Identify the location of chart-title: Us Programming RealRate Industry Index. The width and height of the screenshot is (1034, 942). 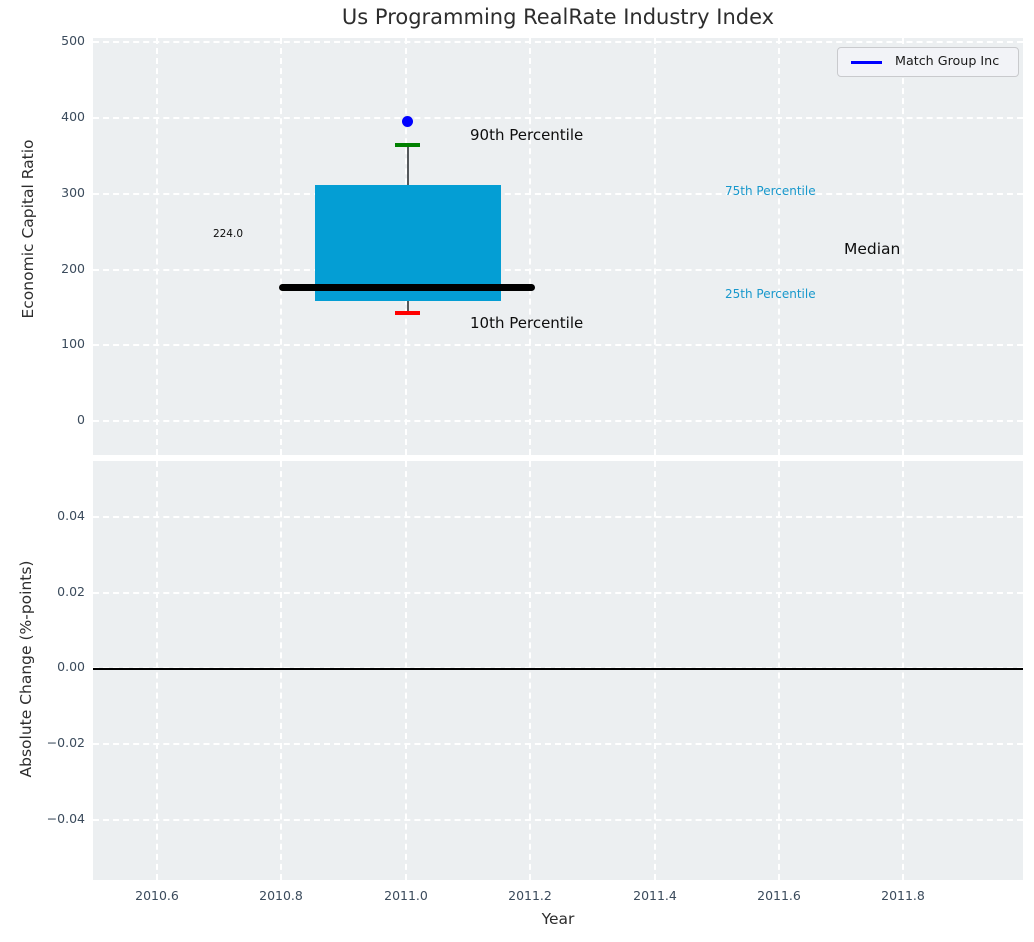
(558, 17).